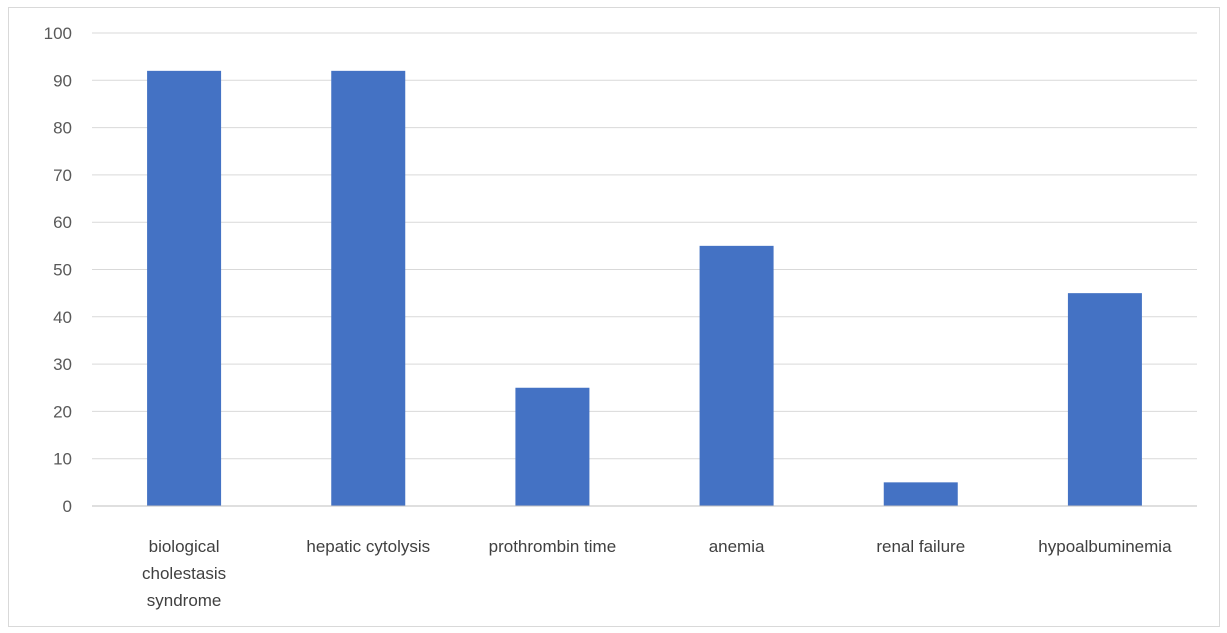 The image size is (1227, 633). What do you see at coordinates (62, 222) in the screenshot?
I see `y-tick-label: 60` at bounding box center [62, 222].